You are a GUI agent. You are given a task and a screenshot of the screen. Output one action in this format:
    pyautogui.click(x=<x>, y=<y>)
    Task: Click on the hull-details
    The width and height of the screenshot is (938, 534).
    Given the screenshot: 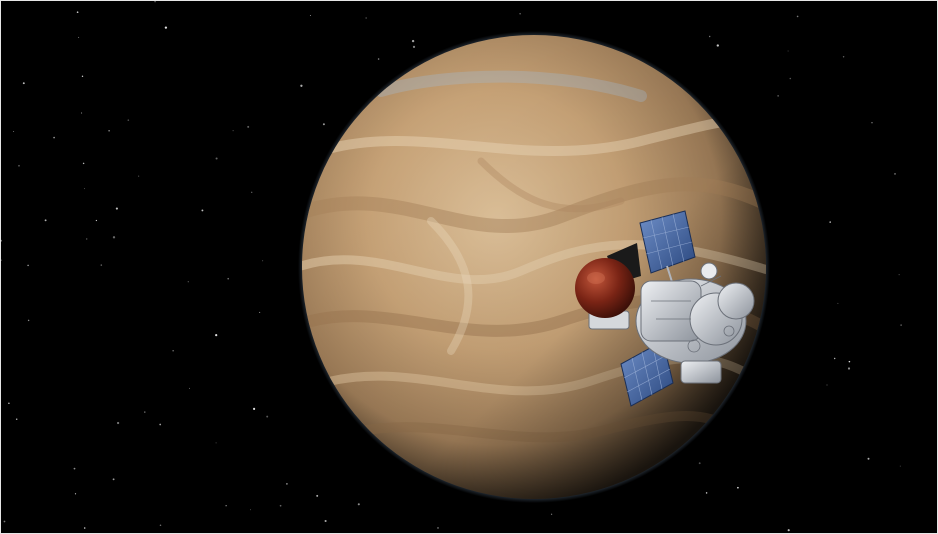 What is the action you would take?
    pyautogui.click(x=693, y=314)
    